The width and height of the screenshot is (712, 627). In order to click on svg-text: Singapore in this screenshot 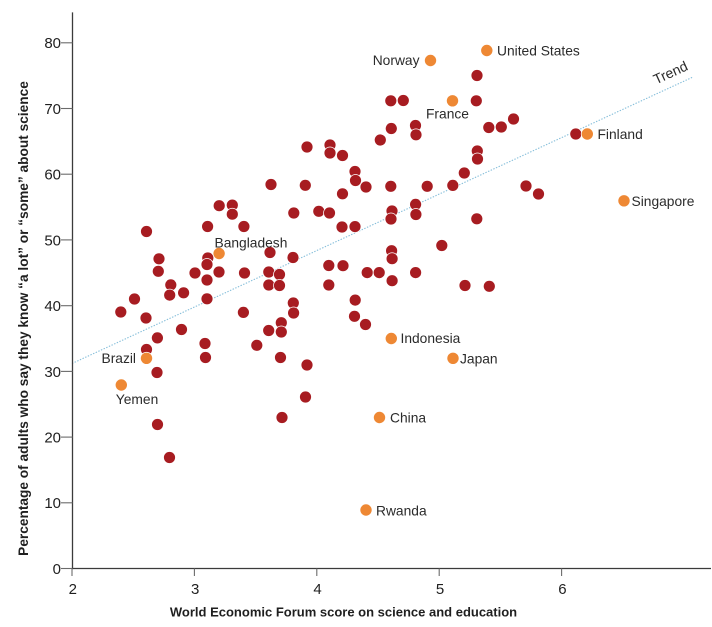, I will do `click(663, 201)`.